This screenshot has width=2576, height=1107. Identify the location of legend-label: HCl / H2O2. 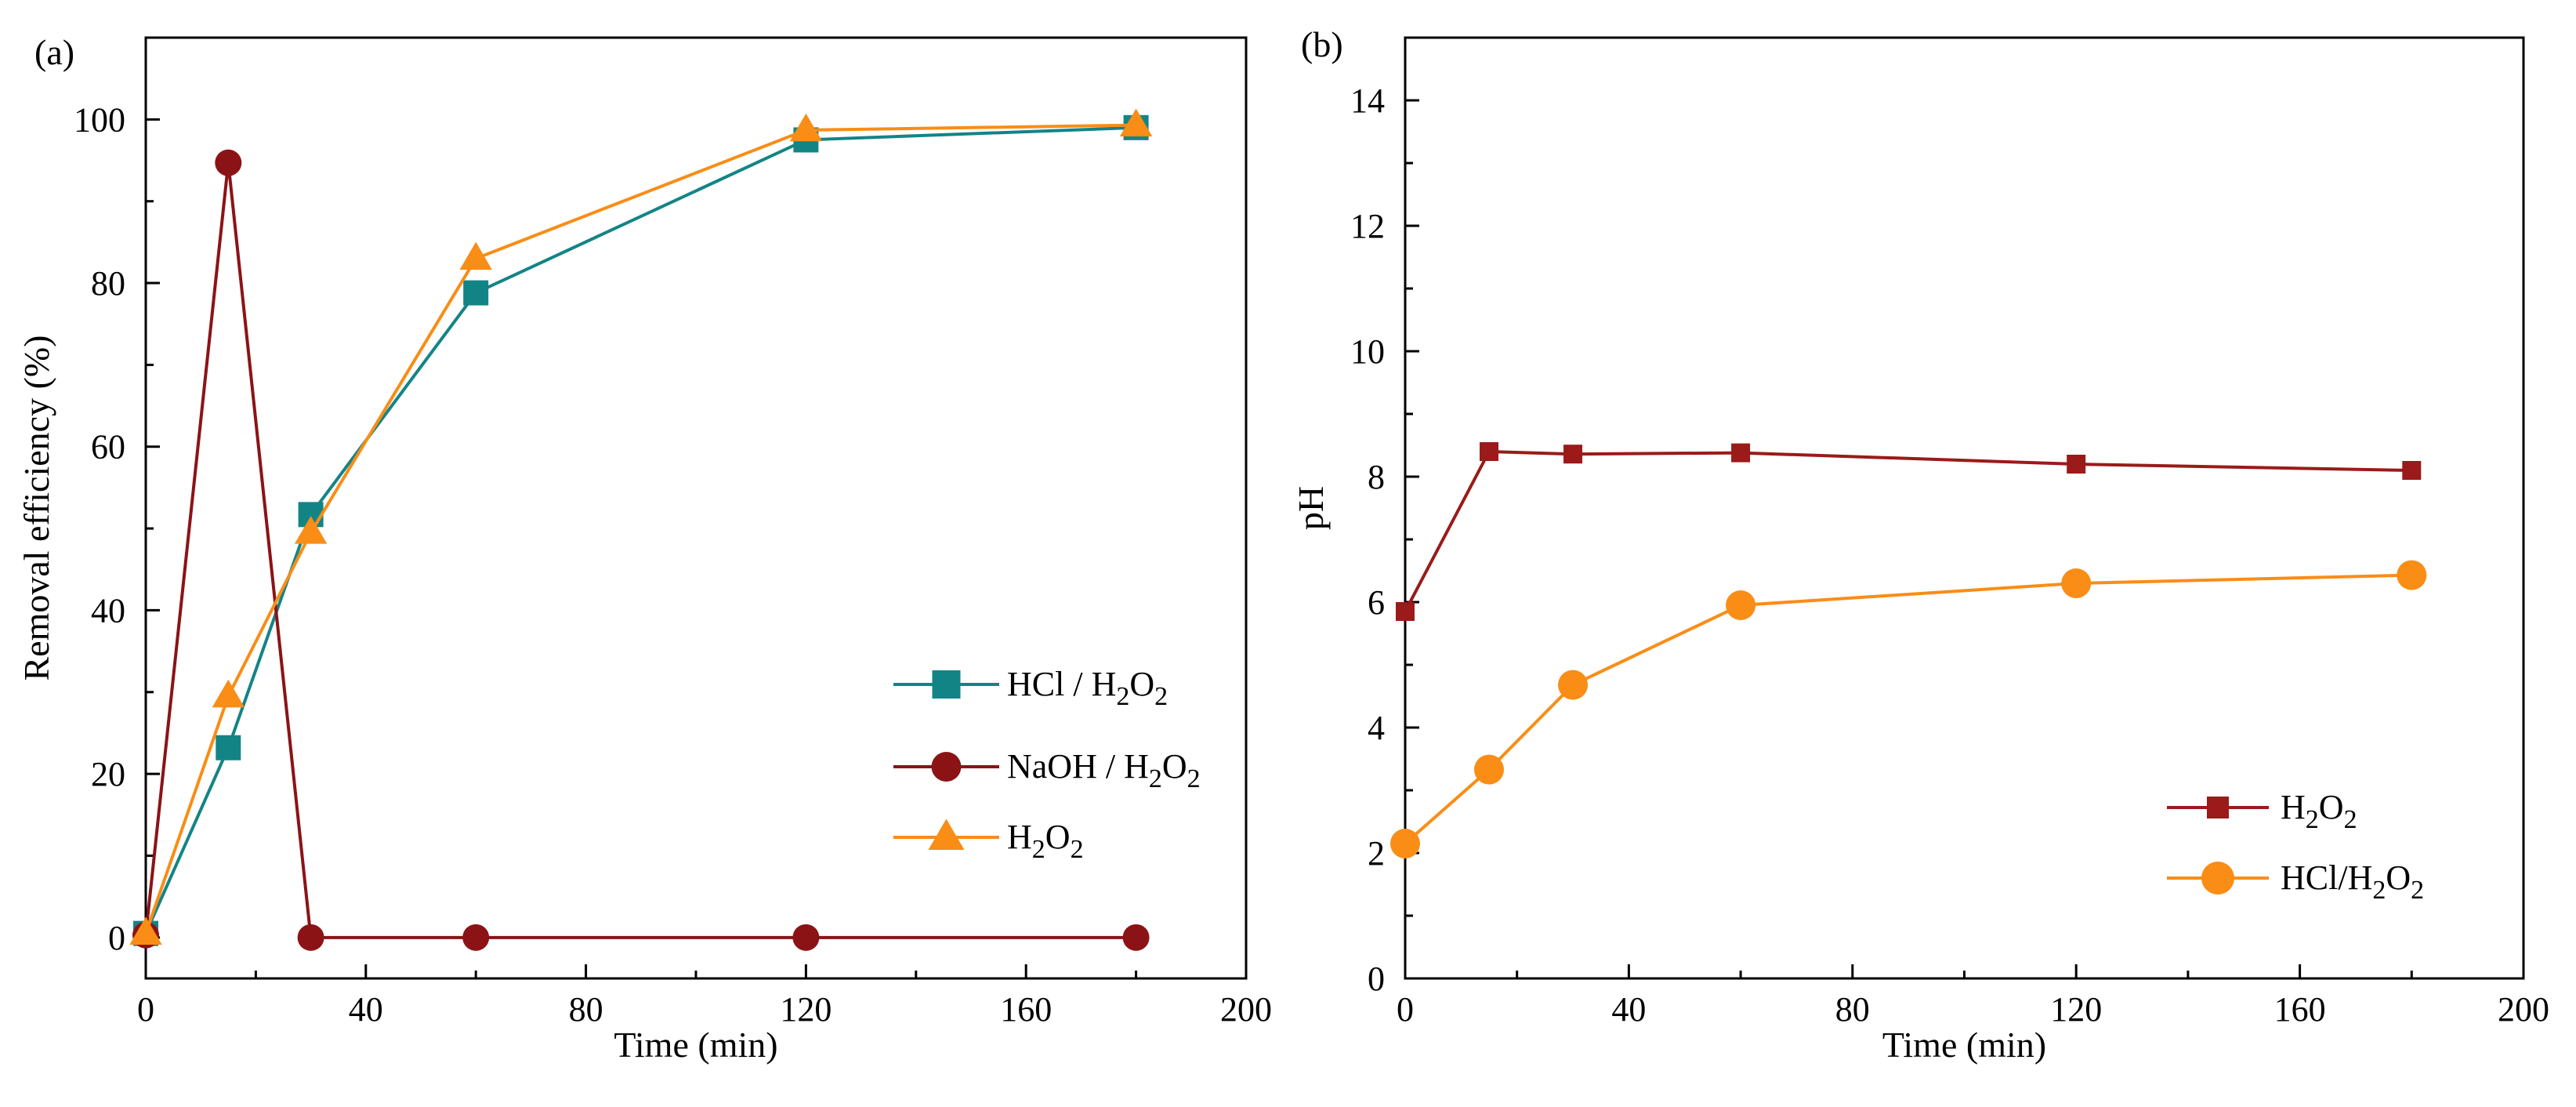
(1087, 688).